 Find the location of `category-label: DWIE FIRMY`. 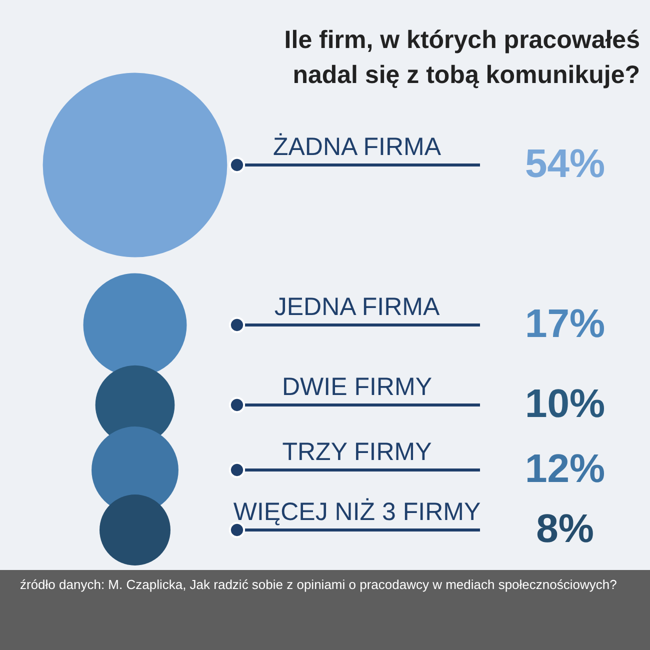

category-label: DWIE FIRMY is located at coordinates (357, 387).